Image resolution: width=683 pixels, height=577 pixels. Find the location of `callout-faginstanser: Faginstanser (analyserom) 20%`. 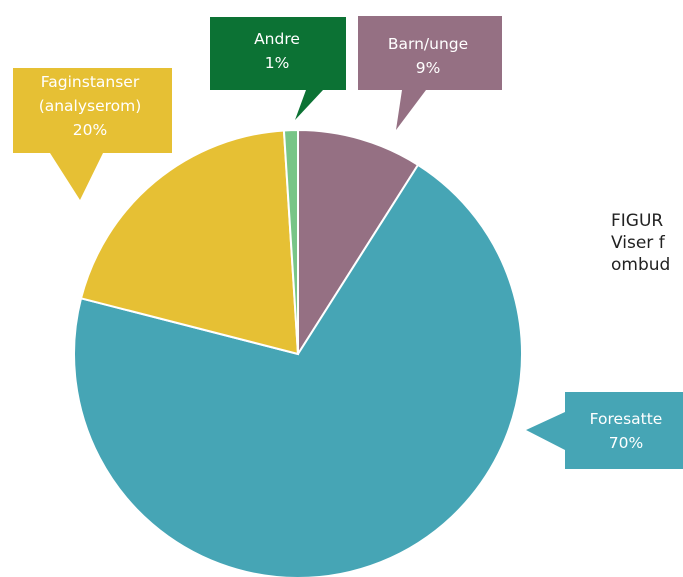

callout-faginstanser: Faginstanser (analyserom) 20% is located at coordinates (92, 134).